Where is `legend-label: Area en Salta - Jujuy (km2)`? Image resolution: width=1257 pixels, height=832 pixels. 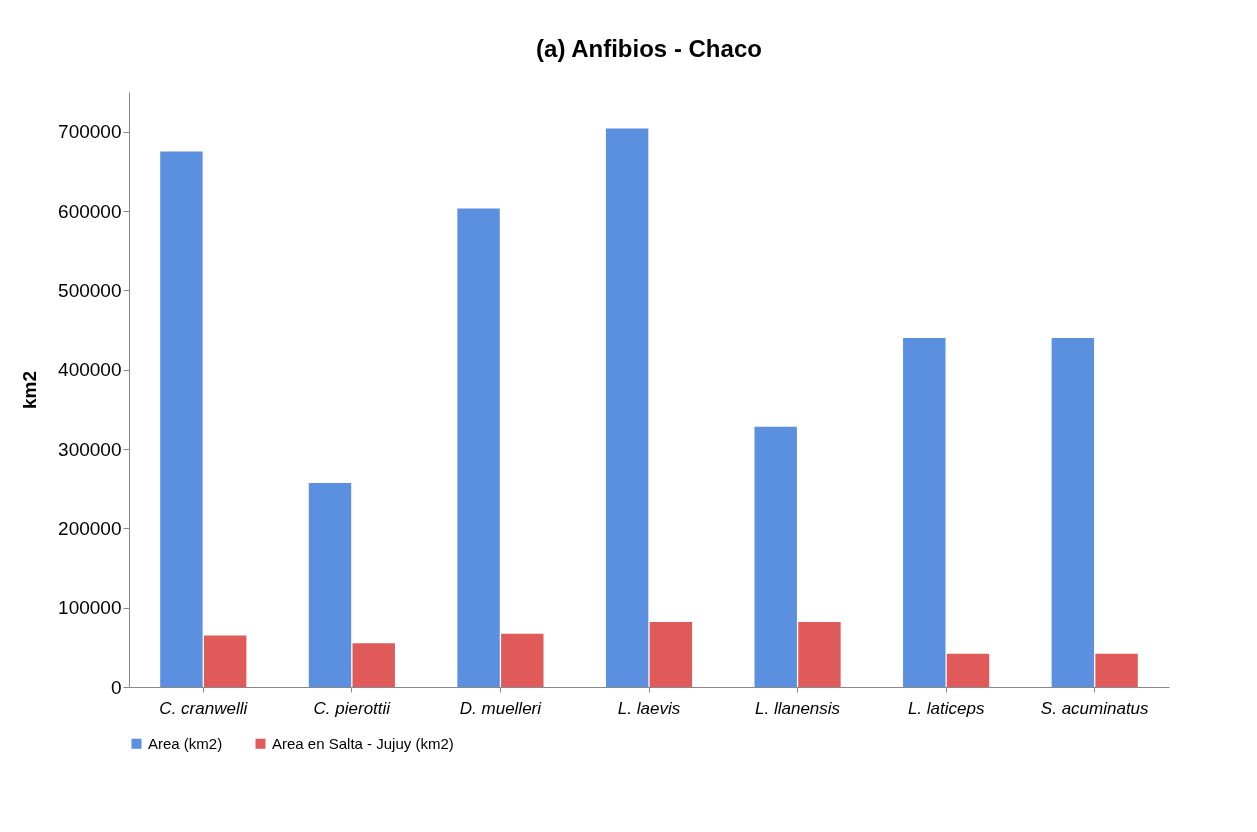
legend-label: Area en Salta - Jujuy (km2) is located at coordinates (363, 743).